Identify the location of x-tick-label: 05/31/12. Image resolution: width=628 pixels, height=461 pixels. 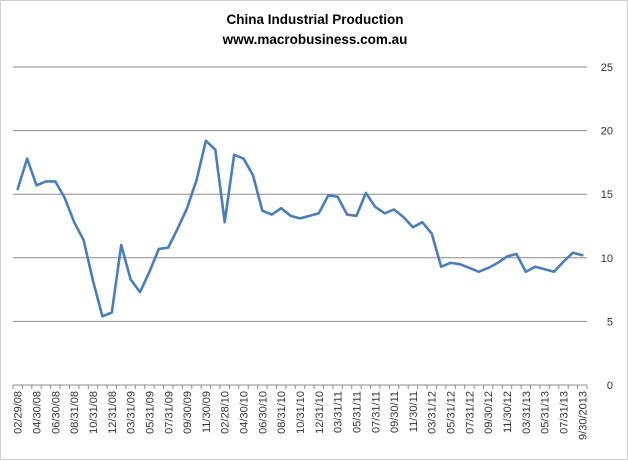
(452, 412).